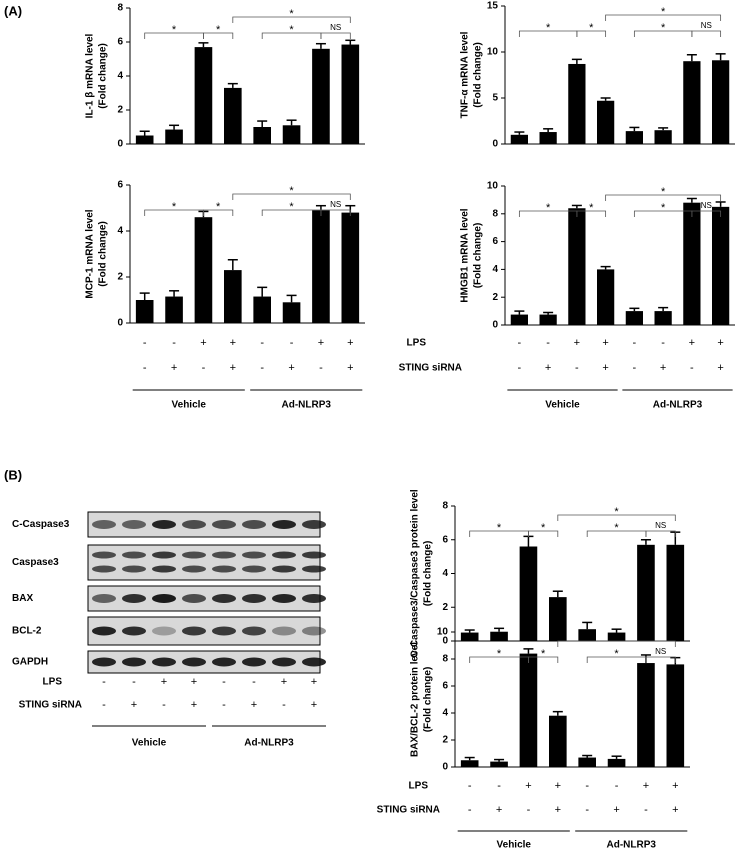 The height and width of the screenshot is (850, 742). I want to click on y-axis-label: (Fold change), so click(103, 254).